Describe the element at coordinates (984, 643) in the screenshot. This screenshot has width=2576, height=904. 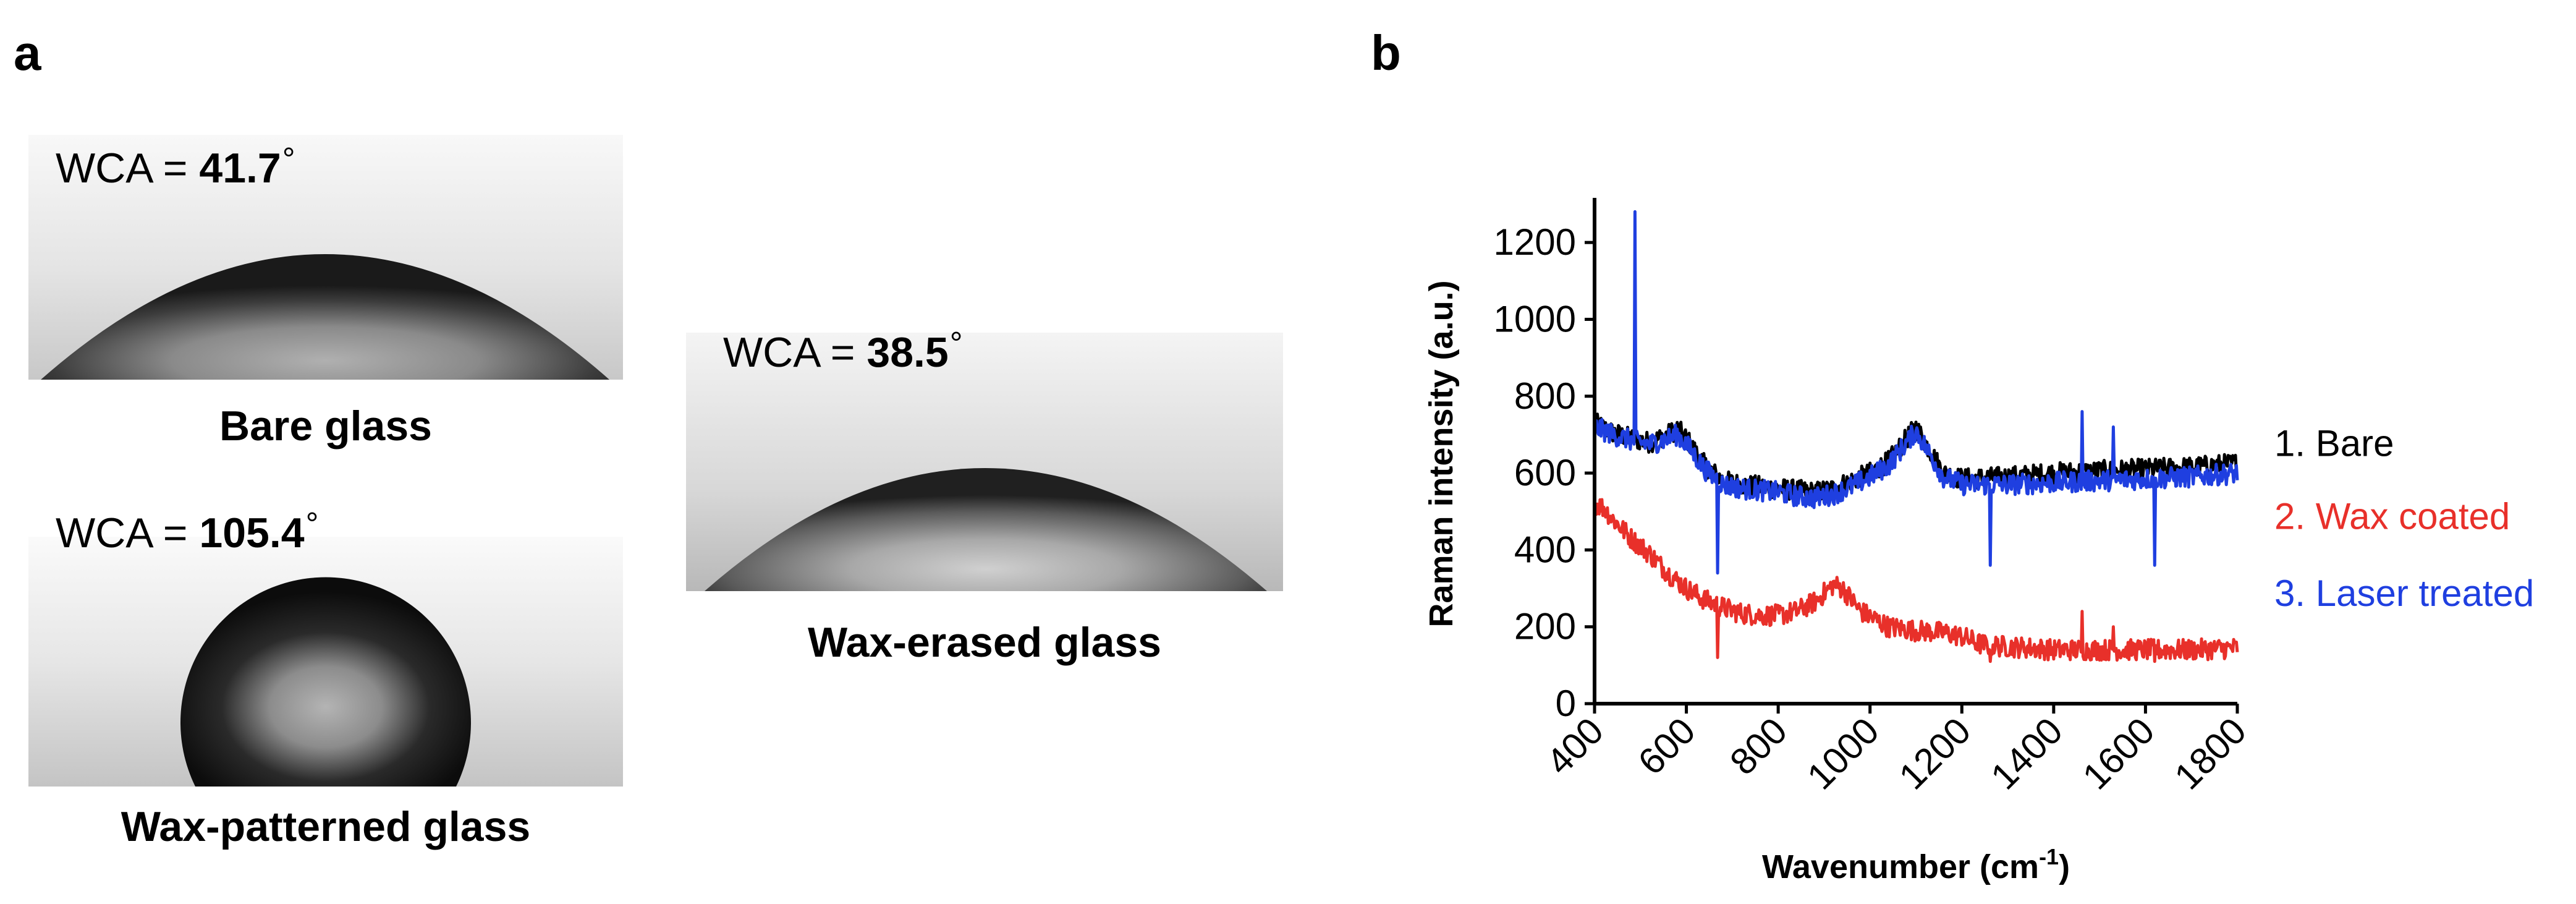
I see `wax-erased-glass-caption: Wax-erased glass` at that location.